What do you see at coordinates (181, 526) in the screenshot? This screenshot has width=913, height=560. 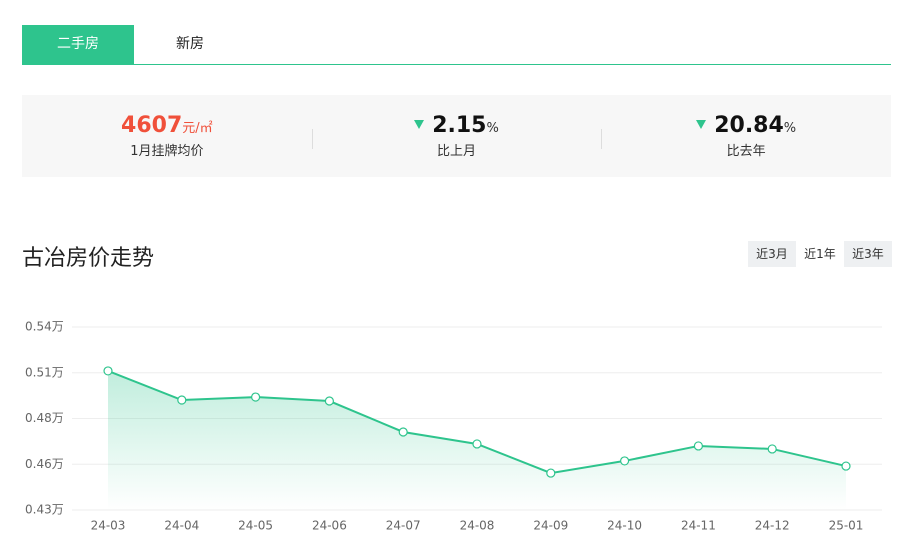 I see `x-tick-label: 24-04` at bounding box center [181, 526].